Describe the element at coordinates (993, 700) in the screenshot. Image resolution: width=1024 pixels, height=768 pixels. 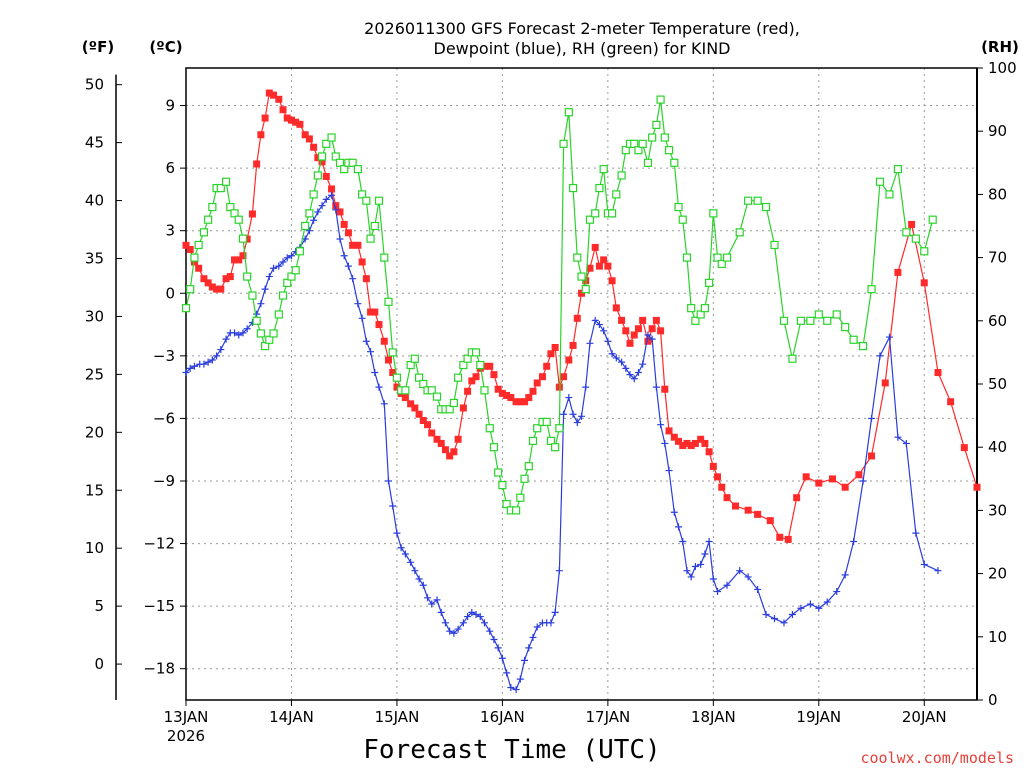
I see `rh-tick-label: 0` at that location.